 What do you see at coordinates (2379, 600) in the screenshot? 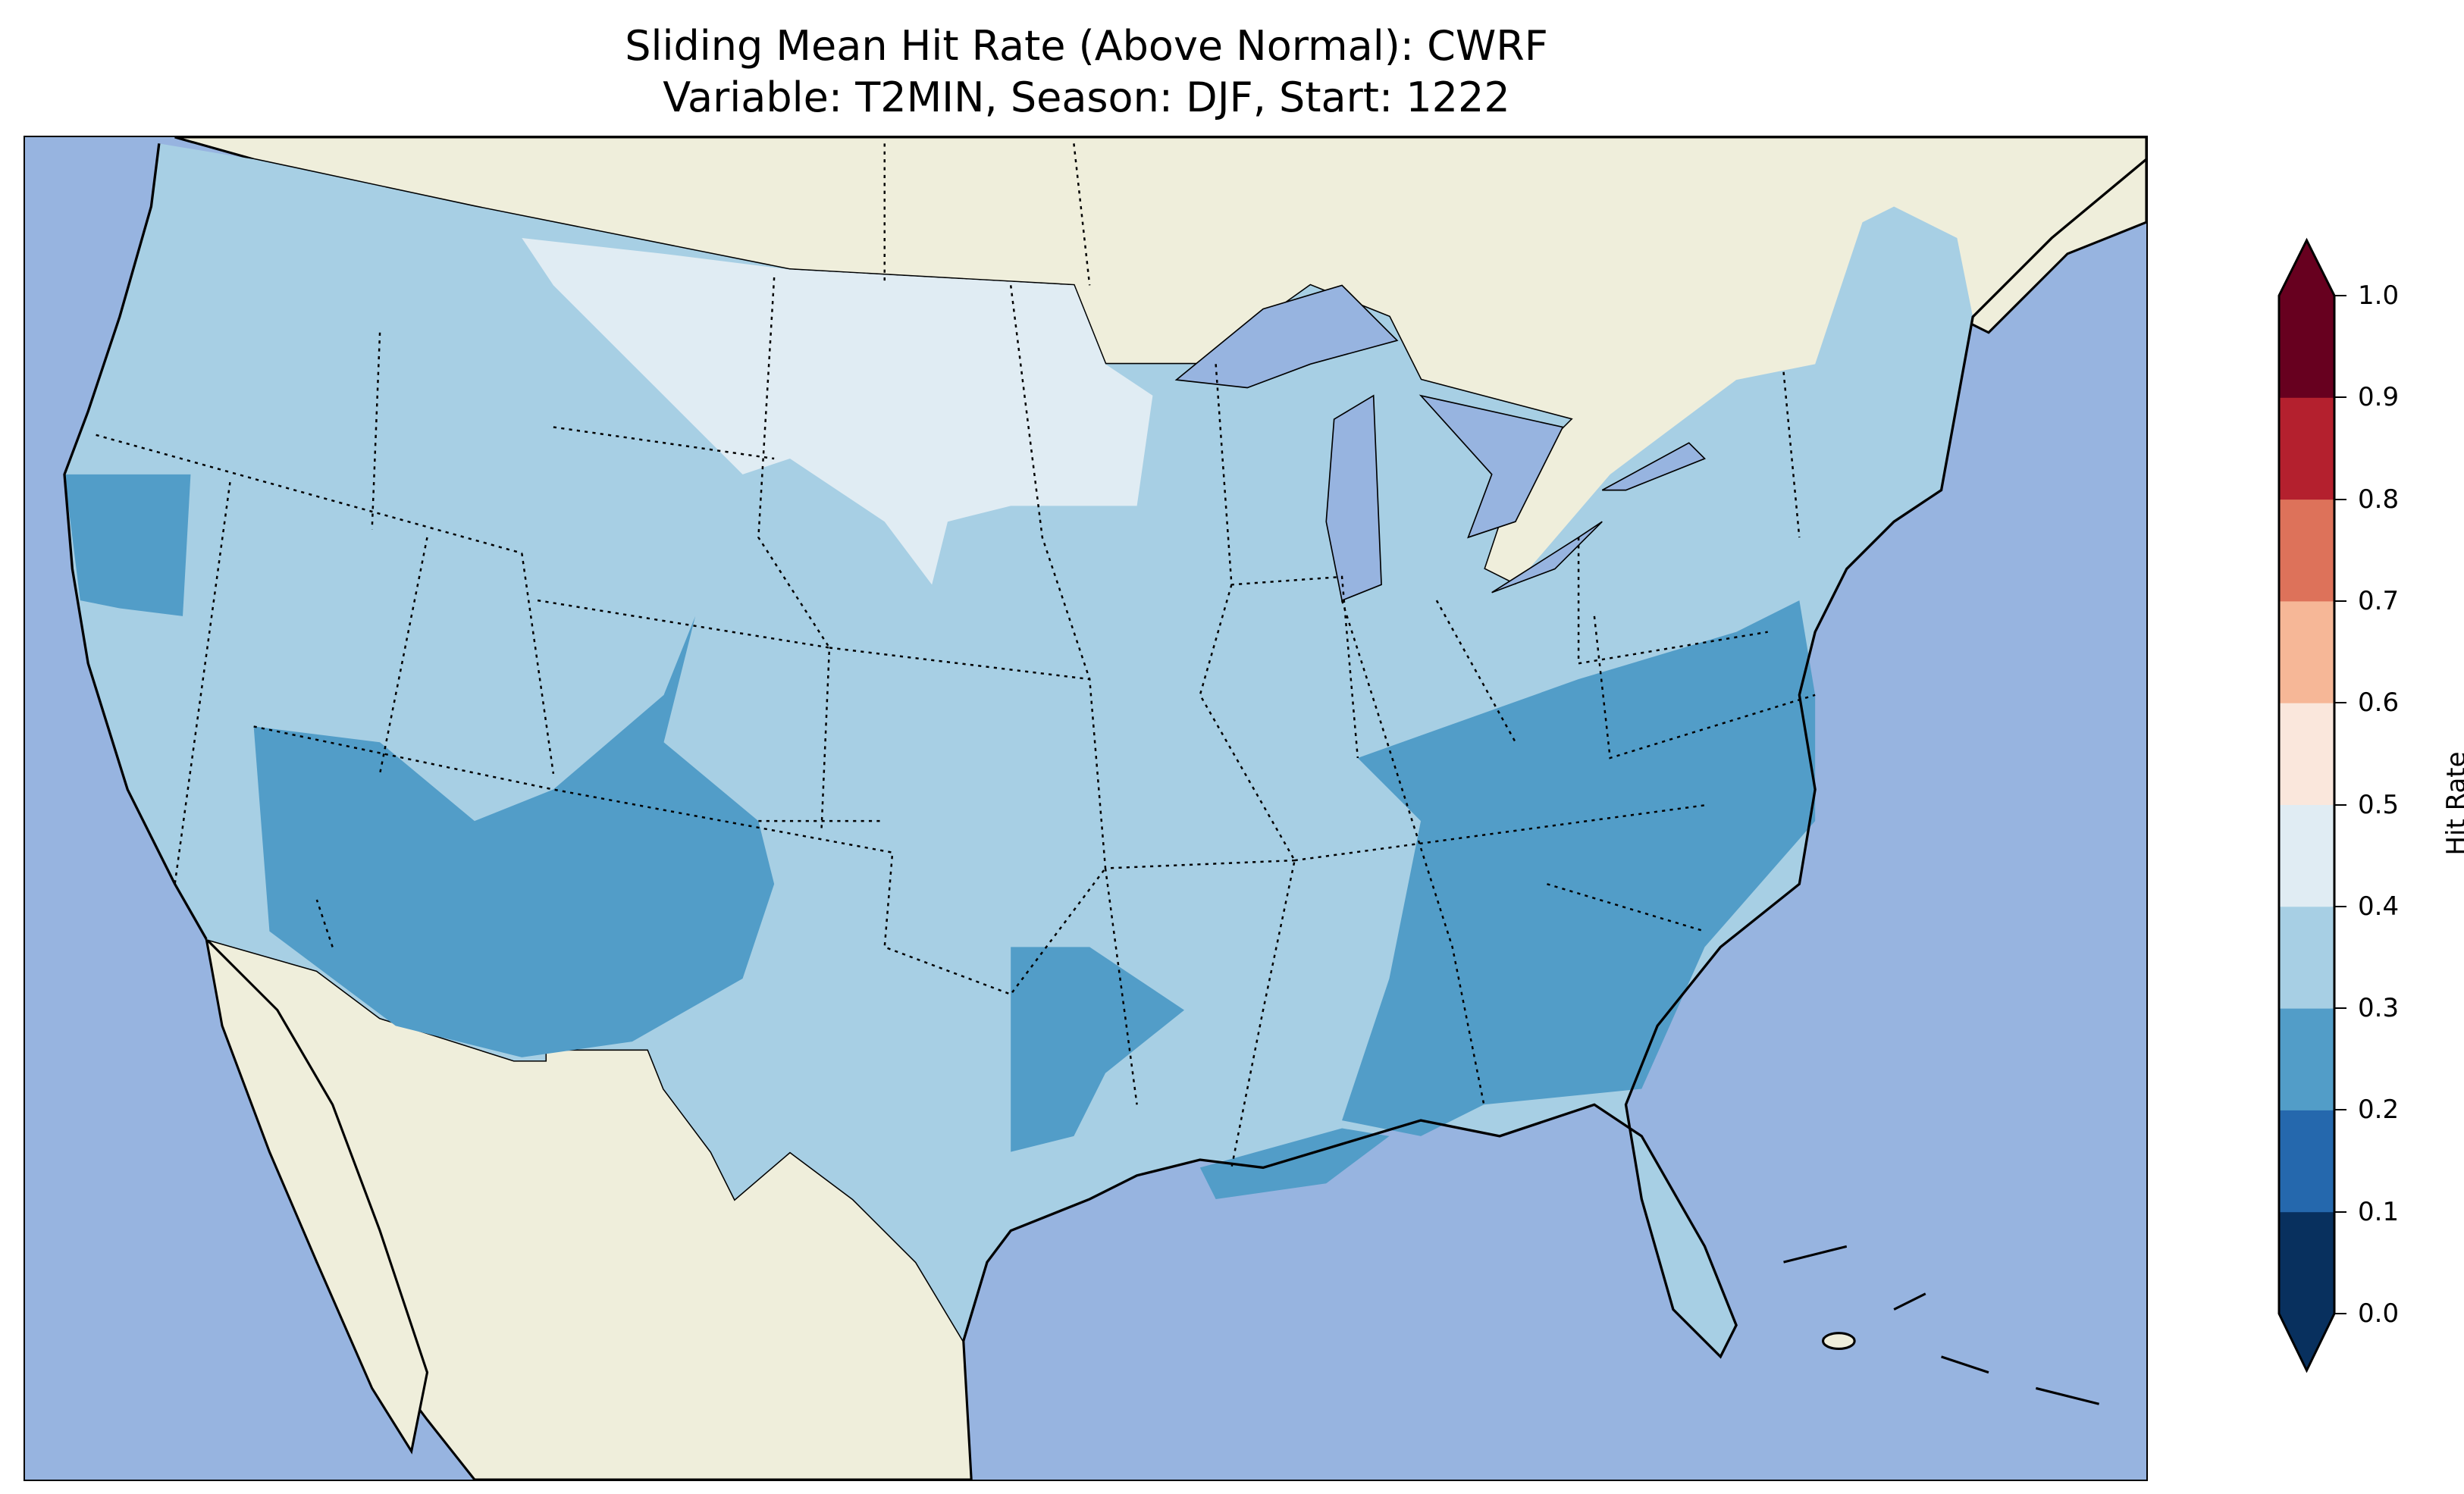
I see `colorbar-tick-label: 0.7` at bounding box center [2379, 600].